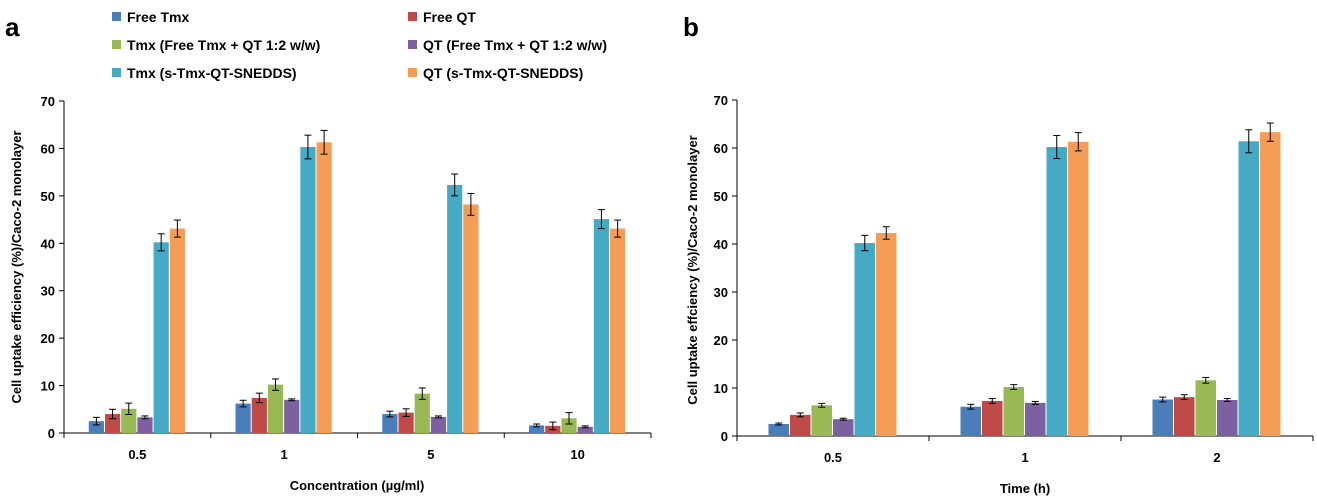  Describe the element at coordinates (1025, 488) in the screenshot. I see `x-axis-title: Time (h)` at that location.